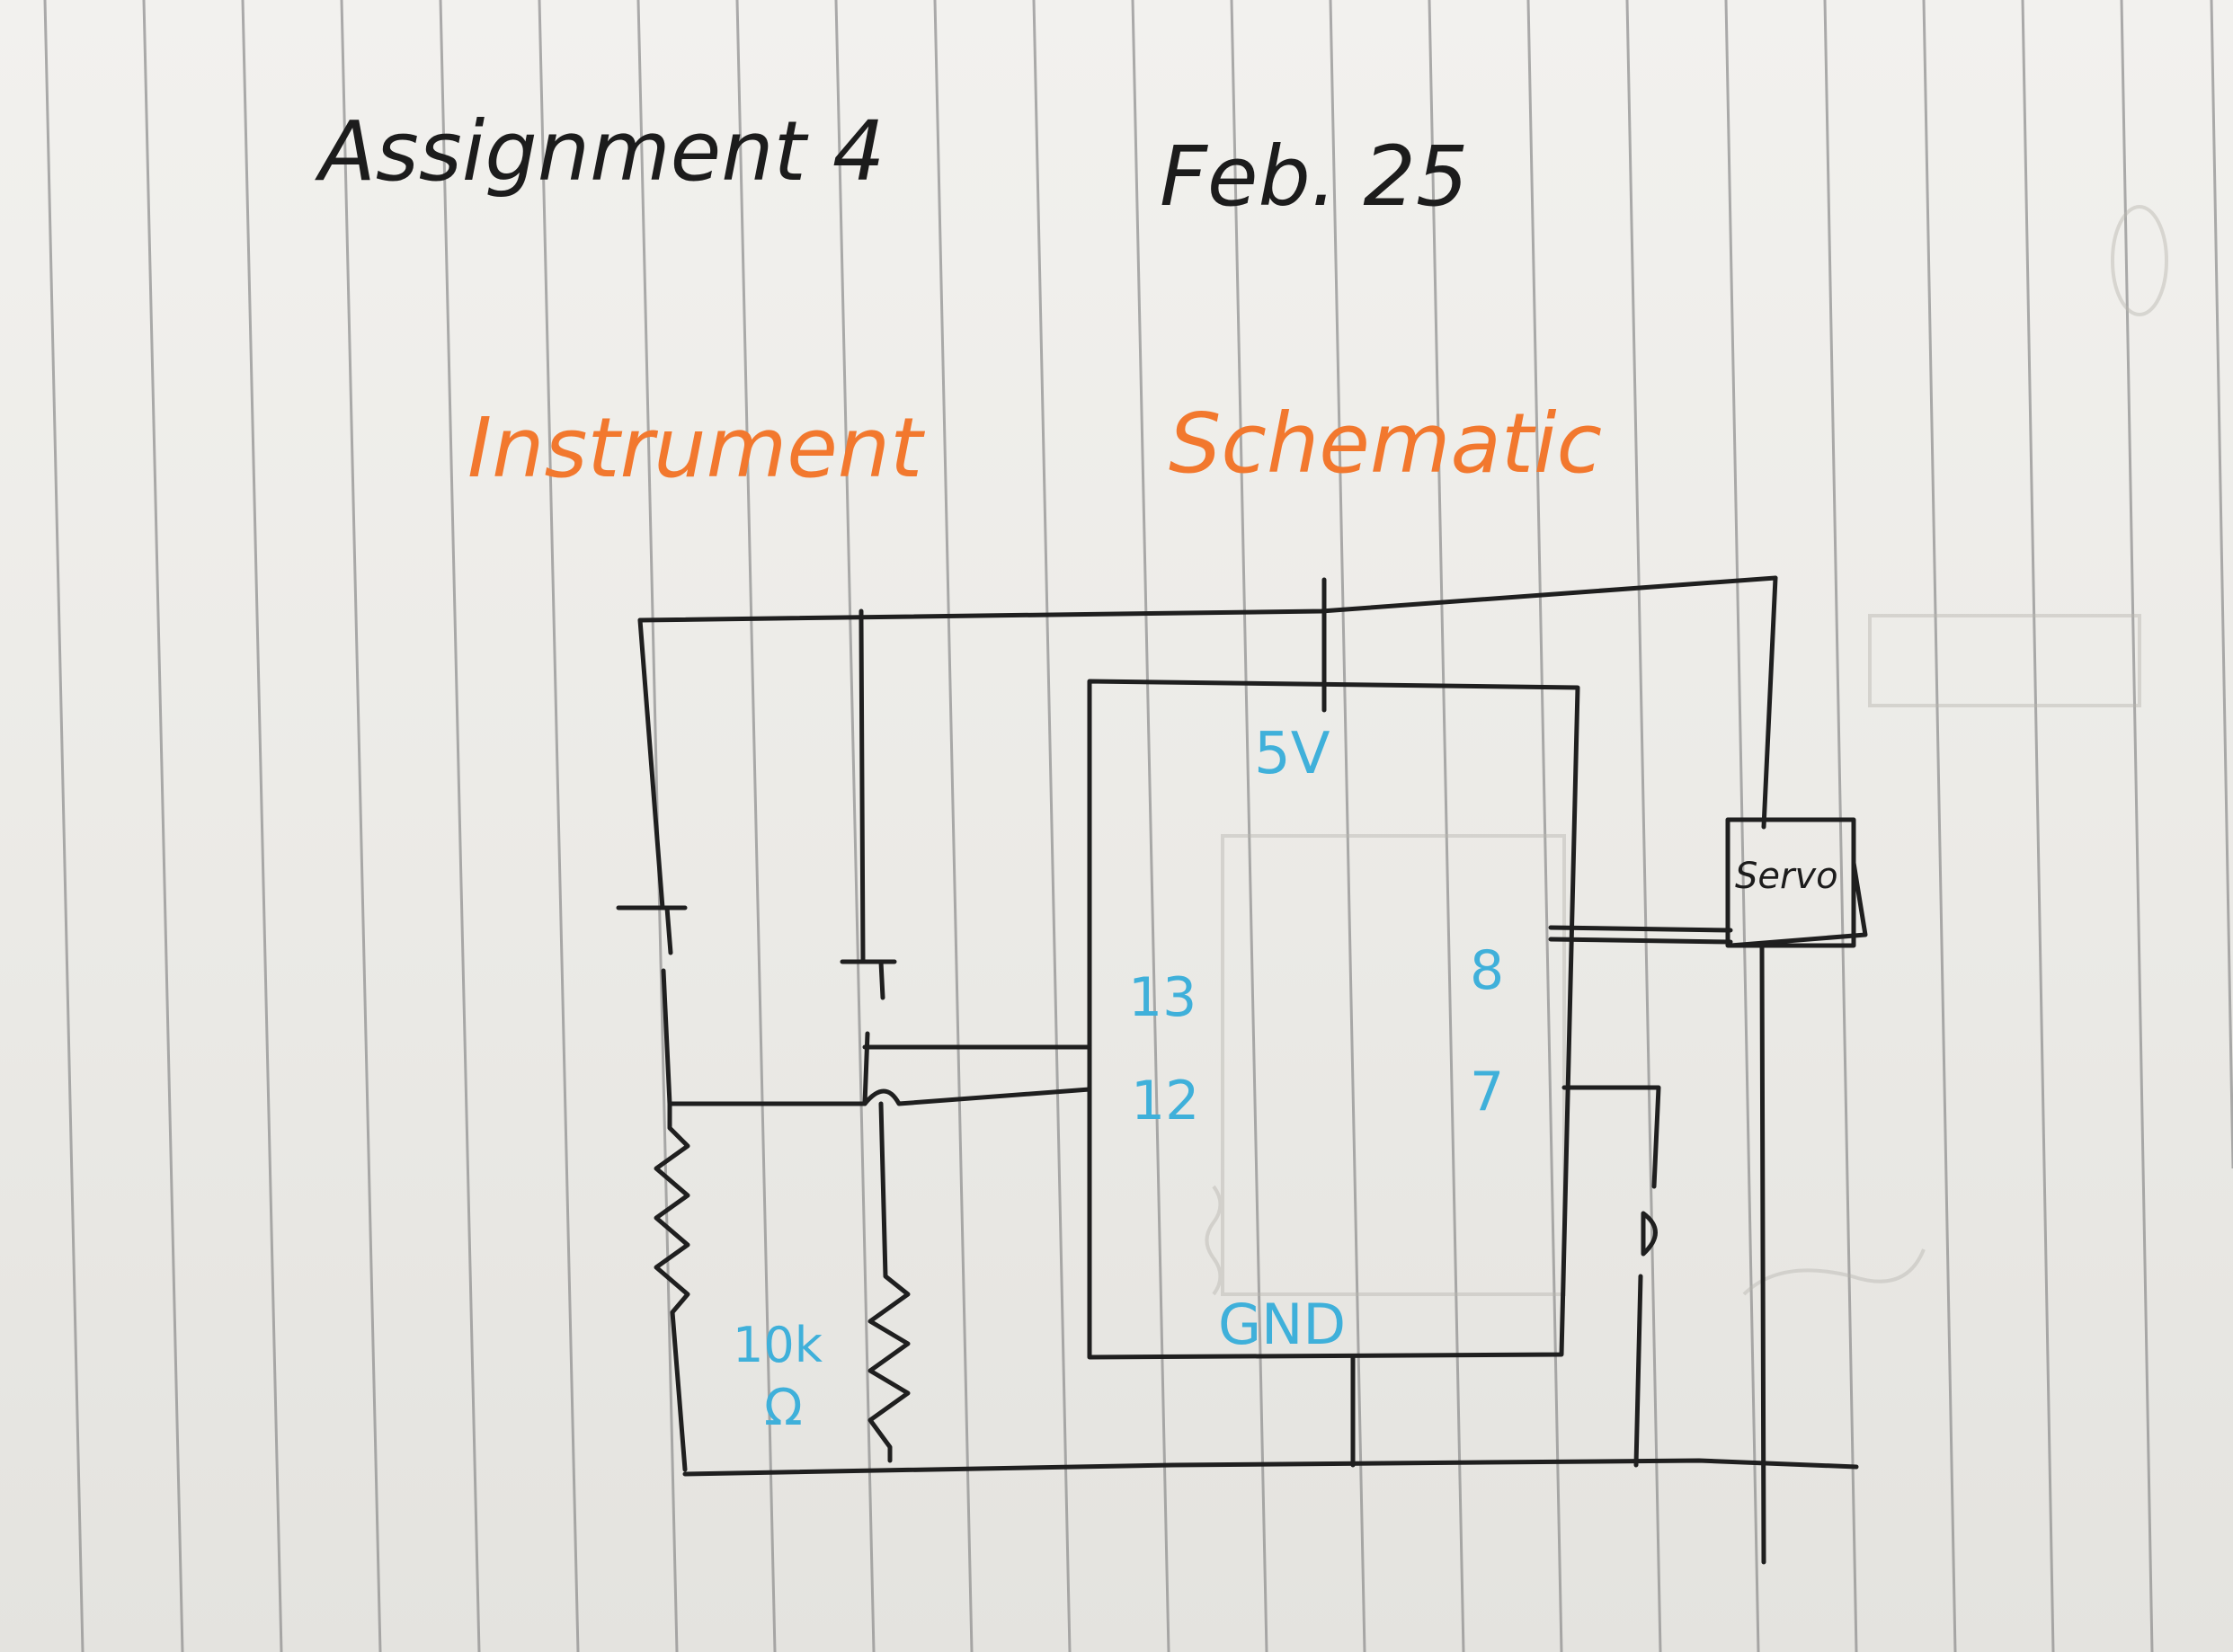  I want to click on label-servo: Servo, so click(1787, 876).